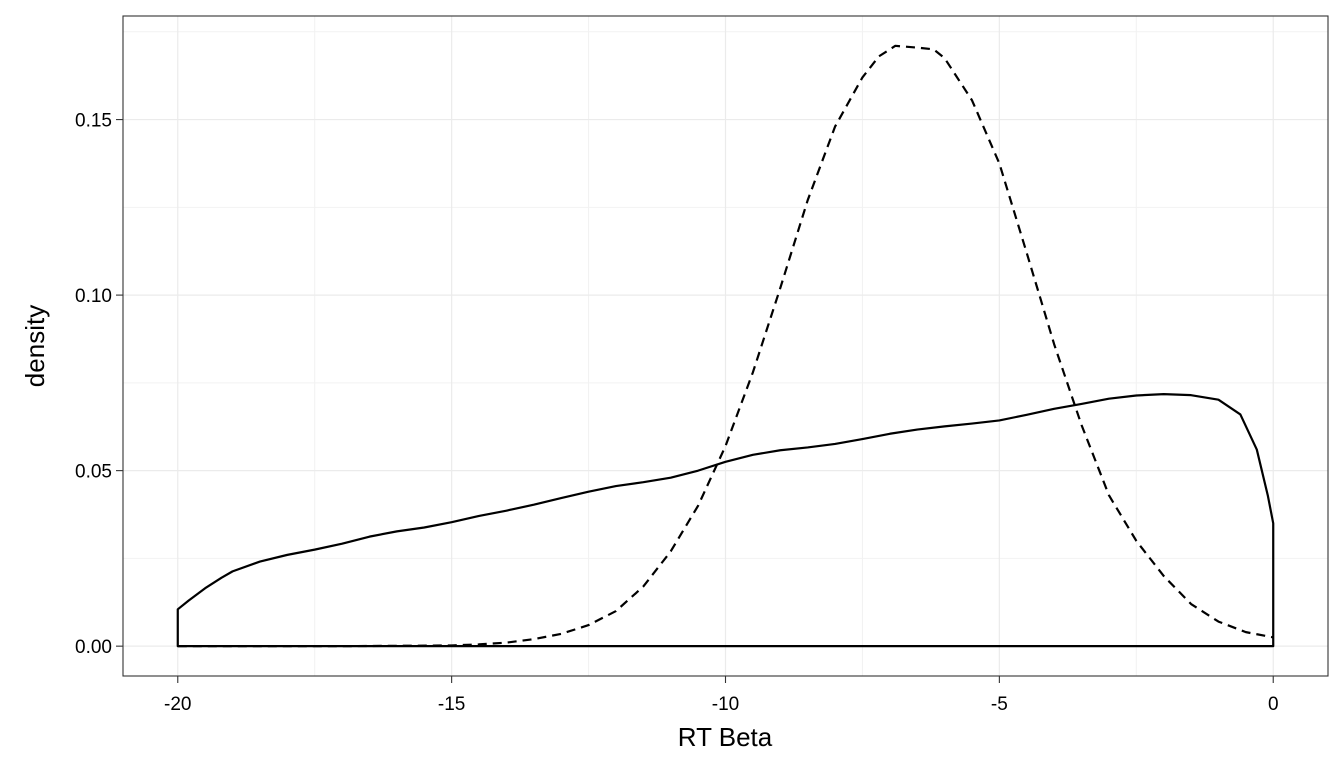 This screenshot has width=1344, height=768. Describe the element at coordinates (177, 704) in the screenshot. I see `x-tick-label: -20` at that location.